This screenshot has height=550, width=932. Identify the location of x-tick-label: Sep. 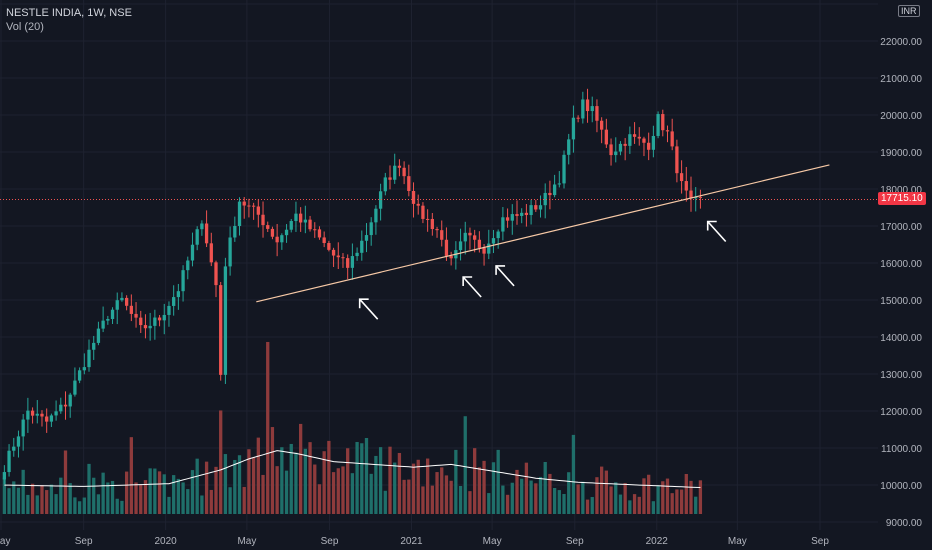
(820, 541).